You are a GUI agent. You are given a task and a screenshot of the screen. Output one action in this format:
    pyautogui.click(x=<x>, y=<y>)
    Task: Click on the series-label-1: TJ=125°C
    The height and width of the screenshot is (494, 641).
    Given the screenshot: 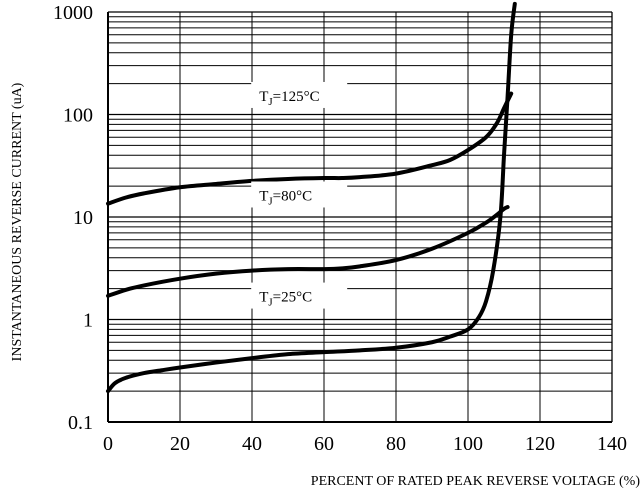 What is the action you would take?
    pyautogui.click(x=289, y=98)
    